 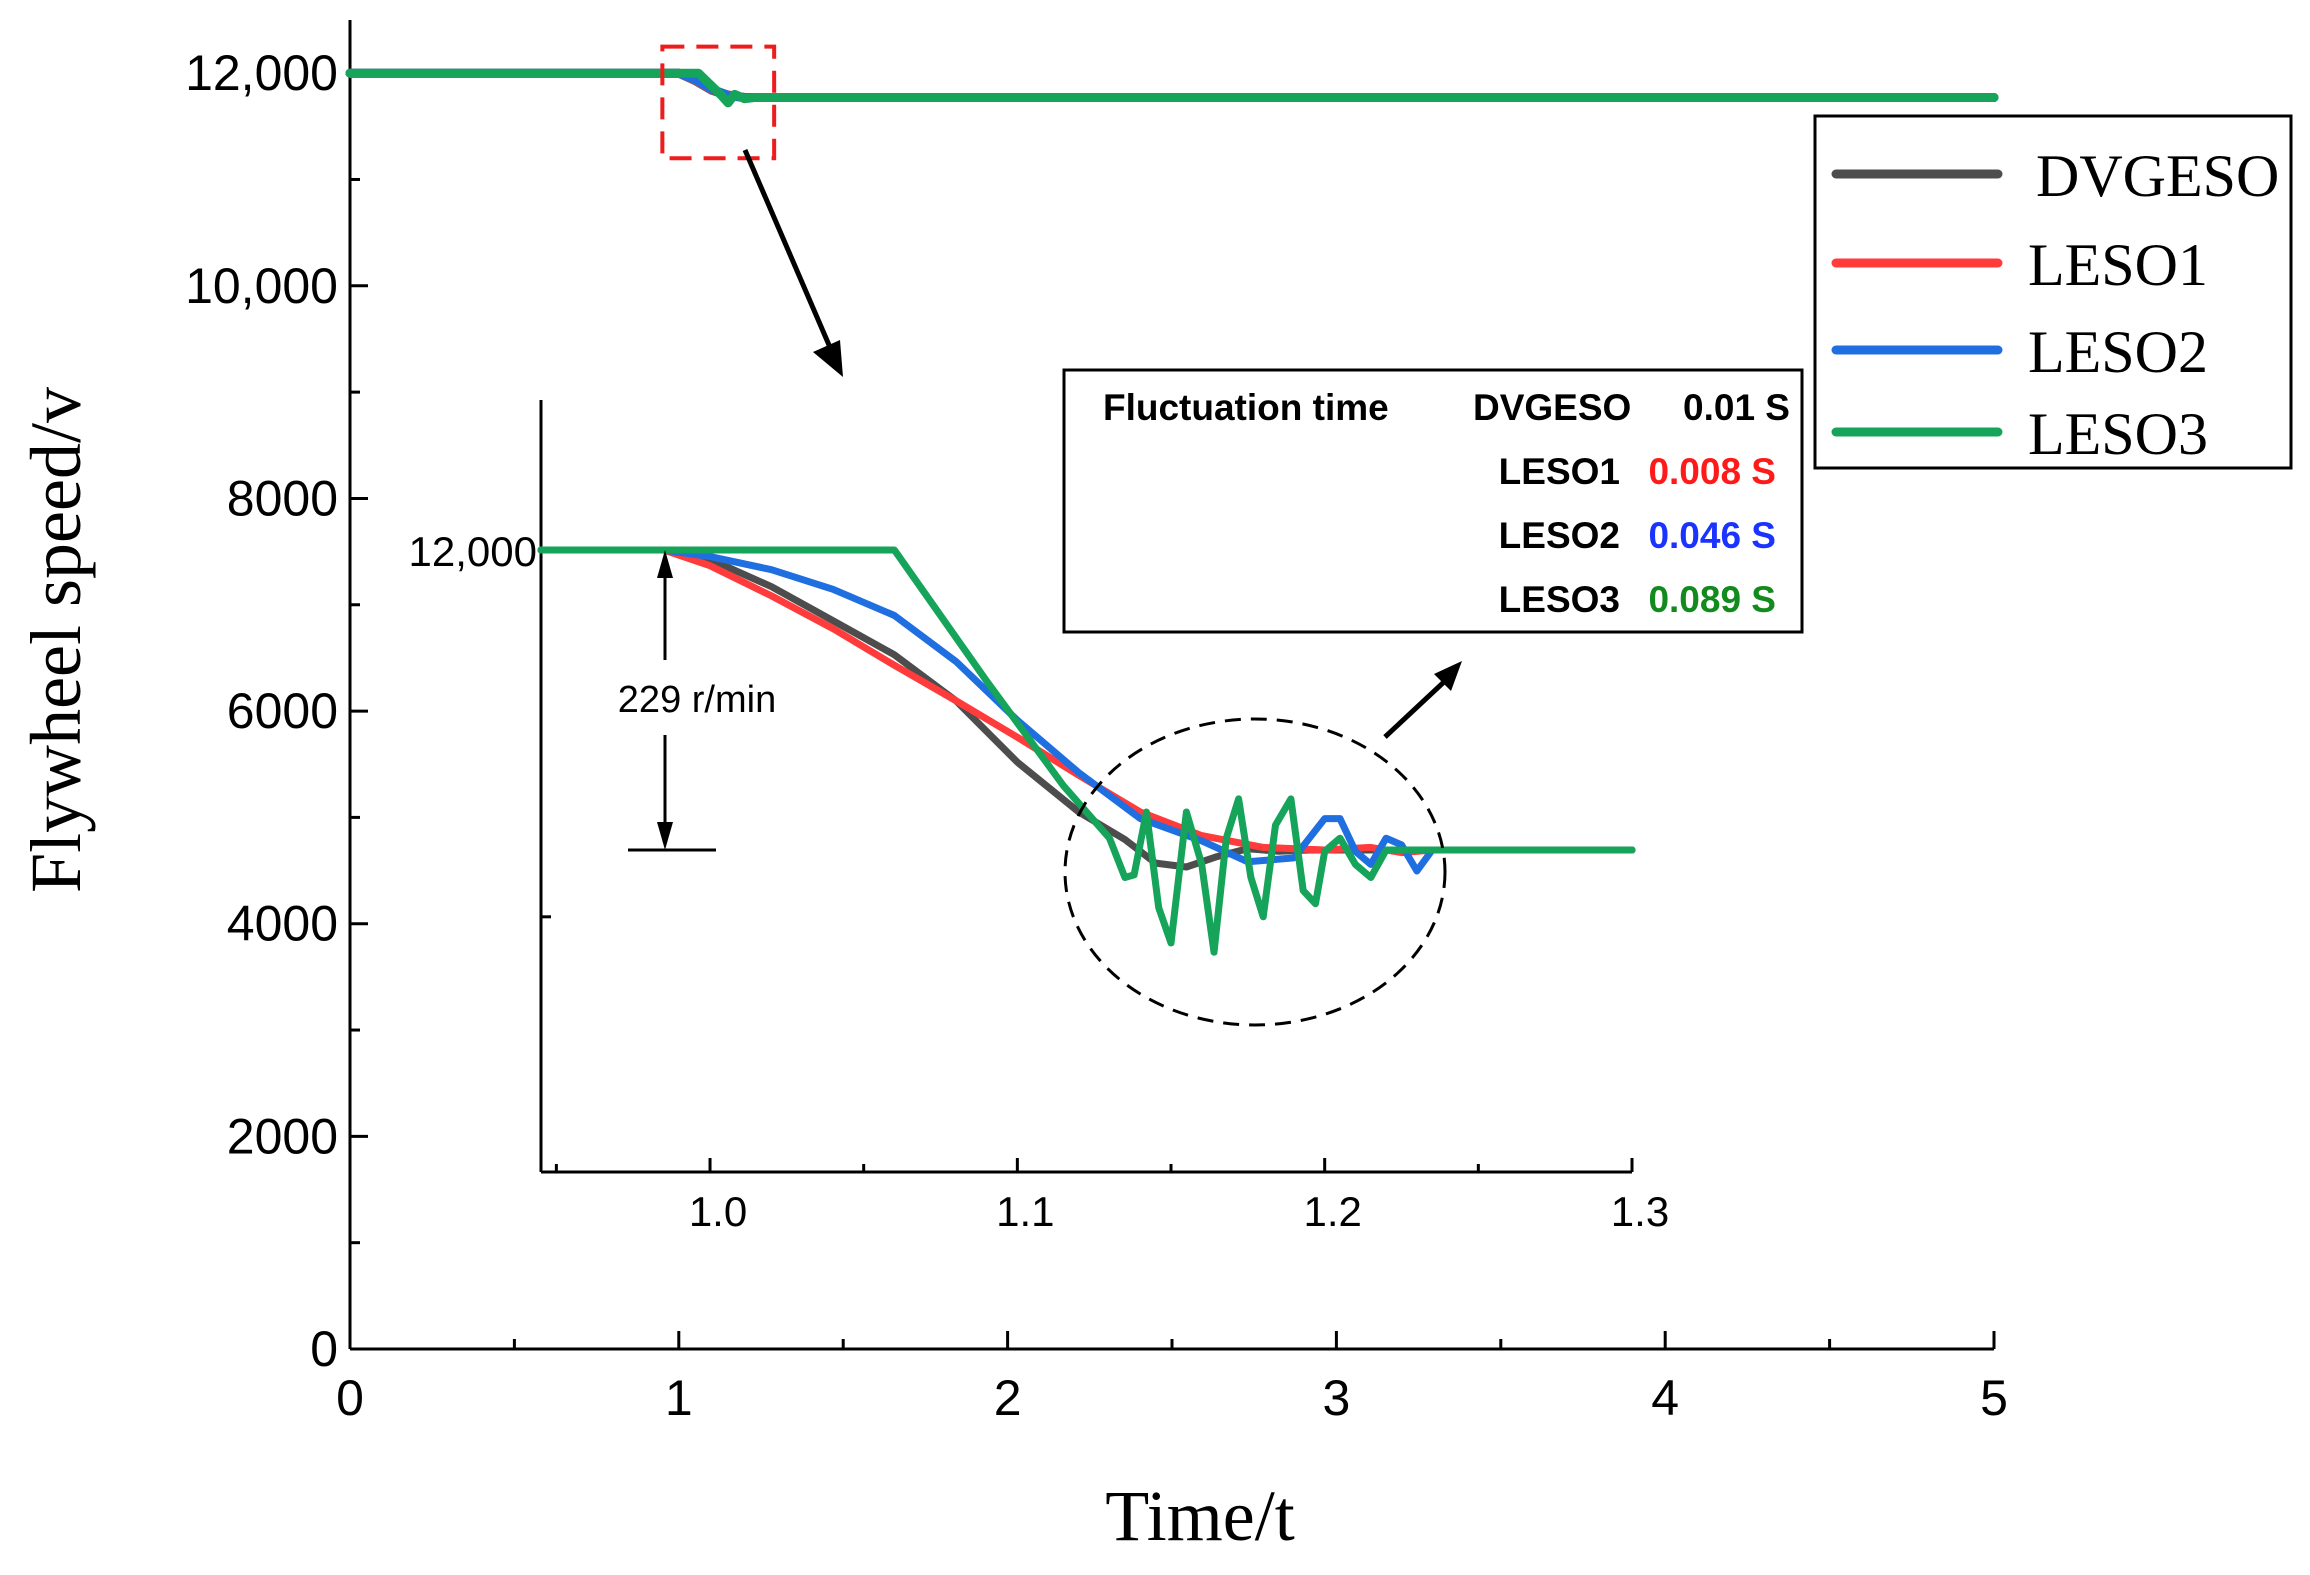 What do you see at coordinates (718, 1211) in the screenshot?
I see `inset-x-tick-label: 1.0` at bounding box center [718, 1211].